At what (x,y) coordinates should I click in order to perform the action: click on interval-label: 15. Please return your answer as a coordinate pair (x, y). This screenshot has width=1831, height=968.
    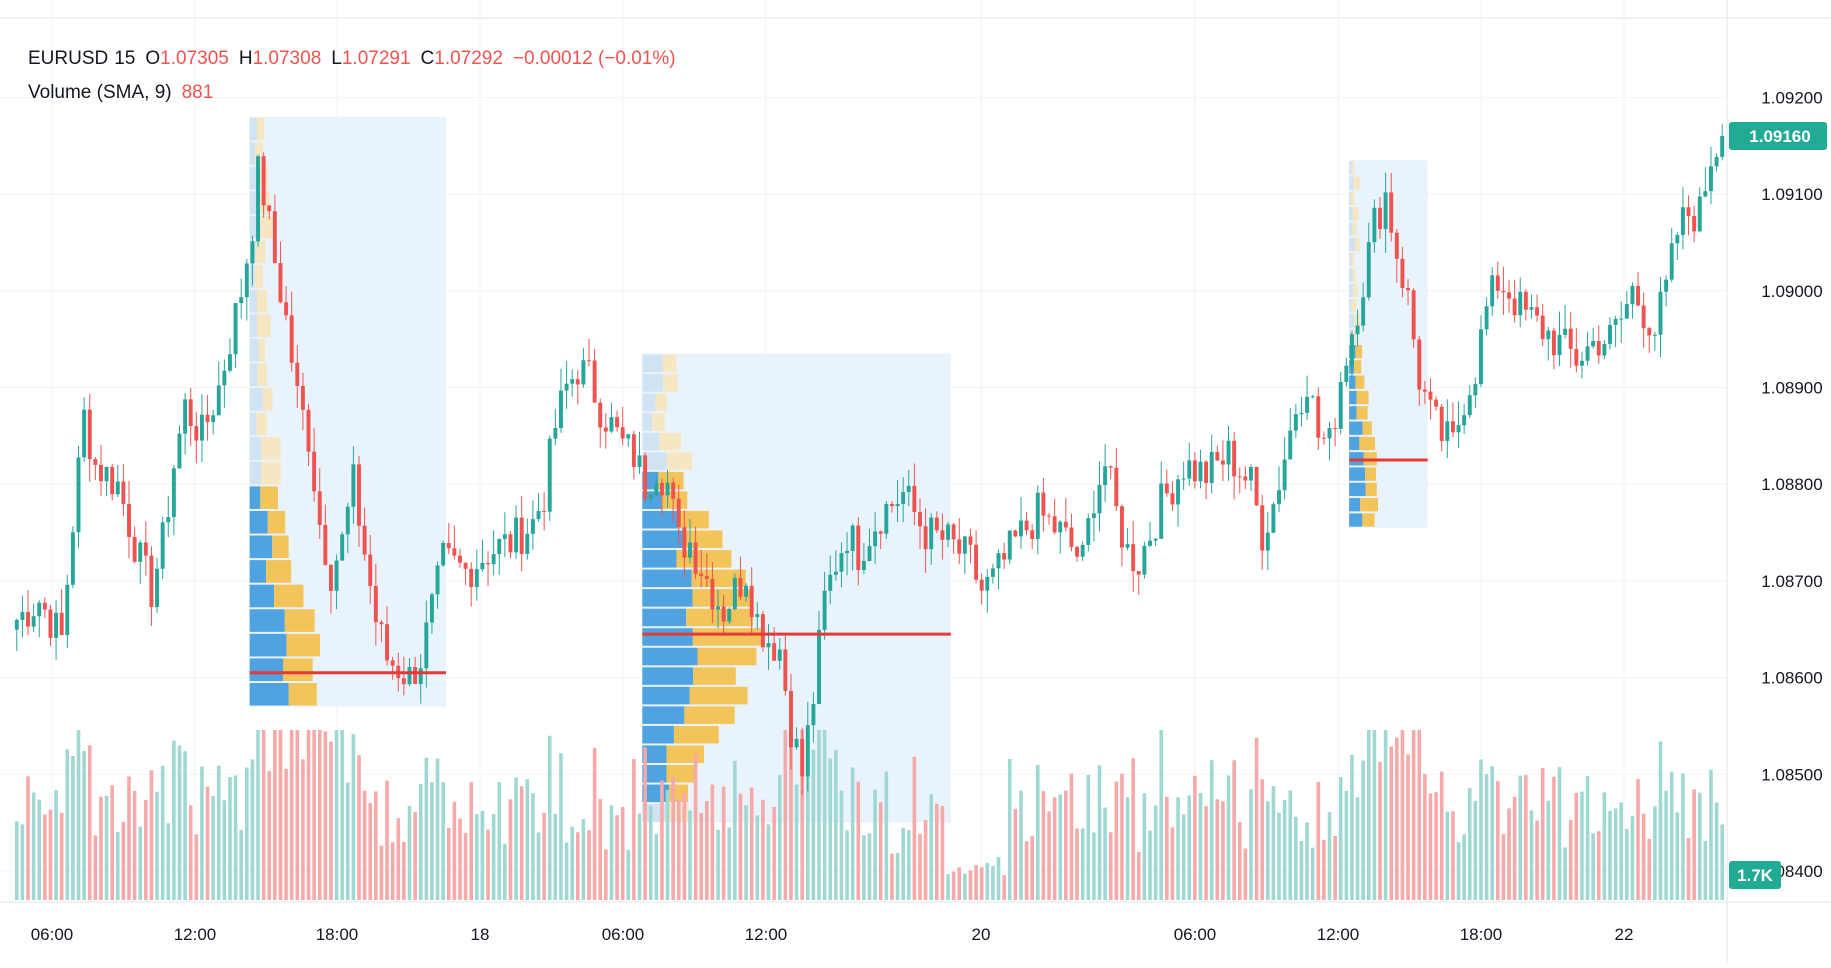
    Looking at the image, I should click on (125, 58).